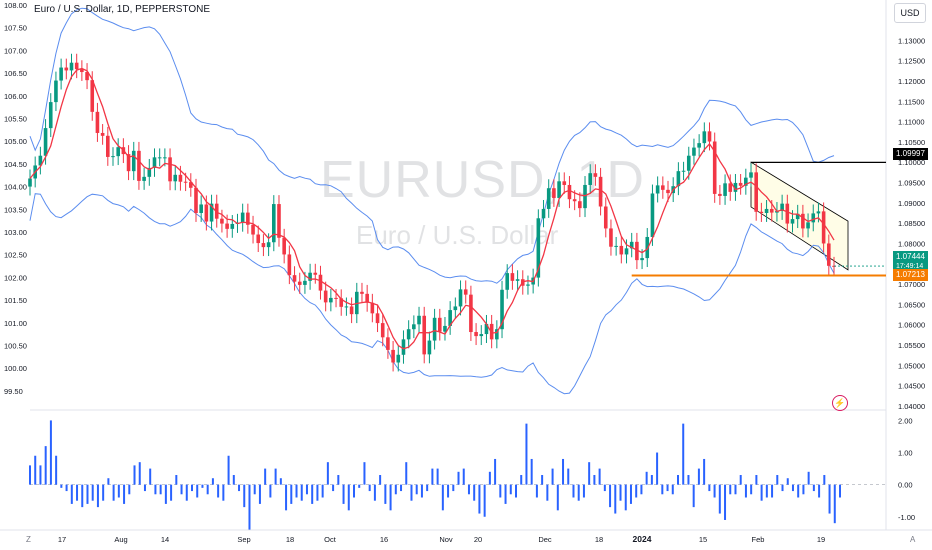  Describe the element at coordinates (911, 243) in the screenshot. I see `price-tick-label: 1.08000` at that location.